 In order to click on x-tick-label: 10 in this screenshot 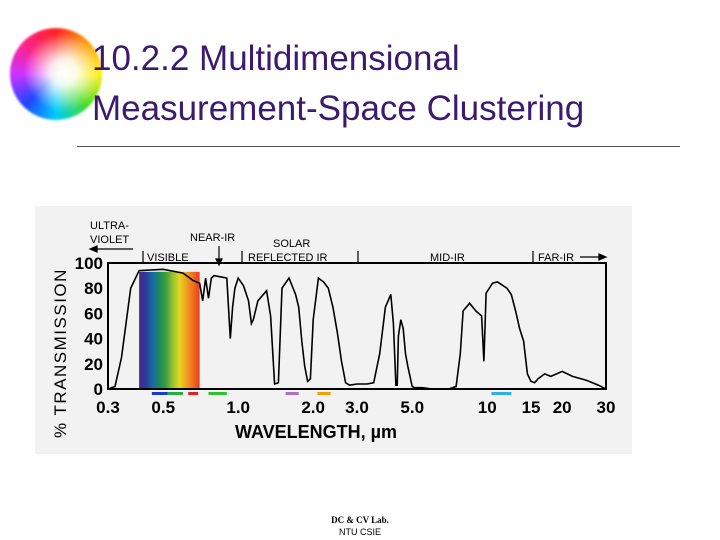, I will do `click(487, 407)`.